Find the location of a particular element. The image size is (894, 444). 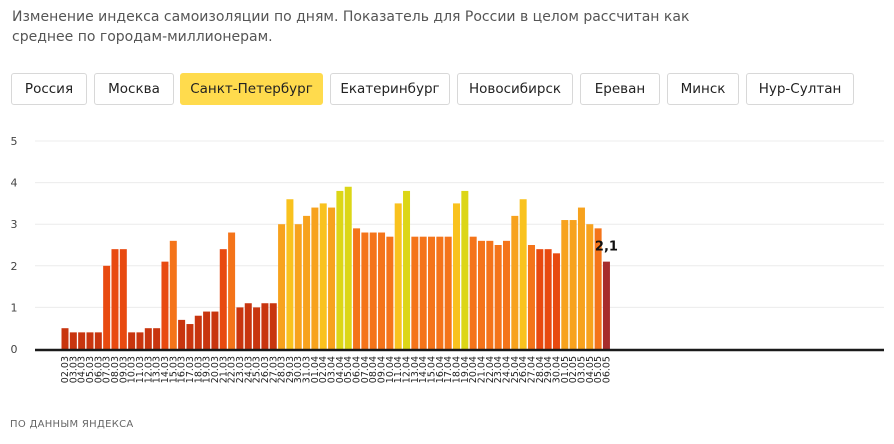

x-tick-label: 08.03 is located at coordinates (115, 369).